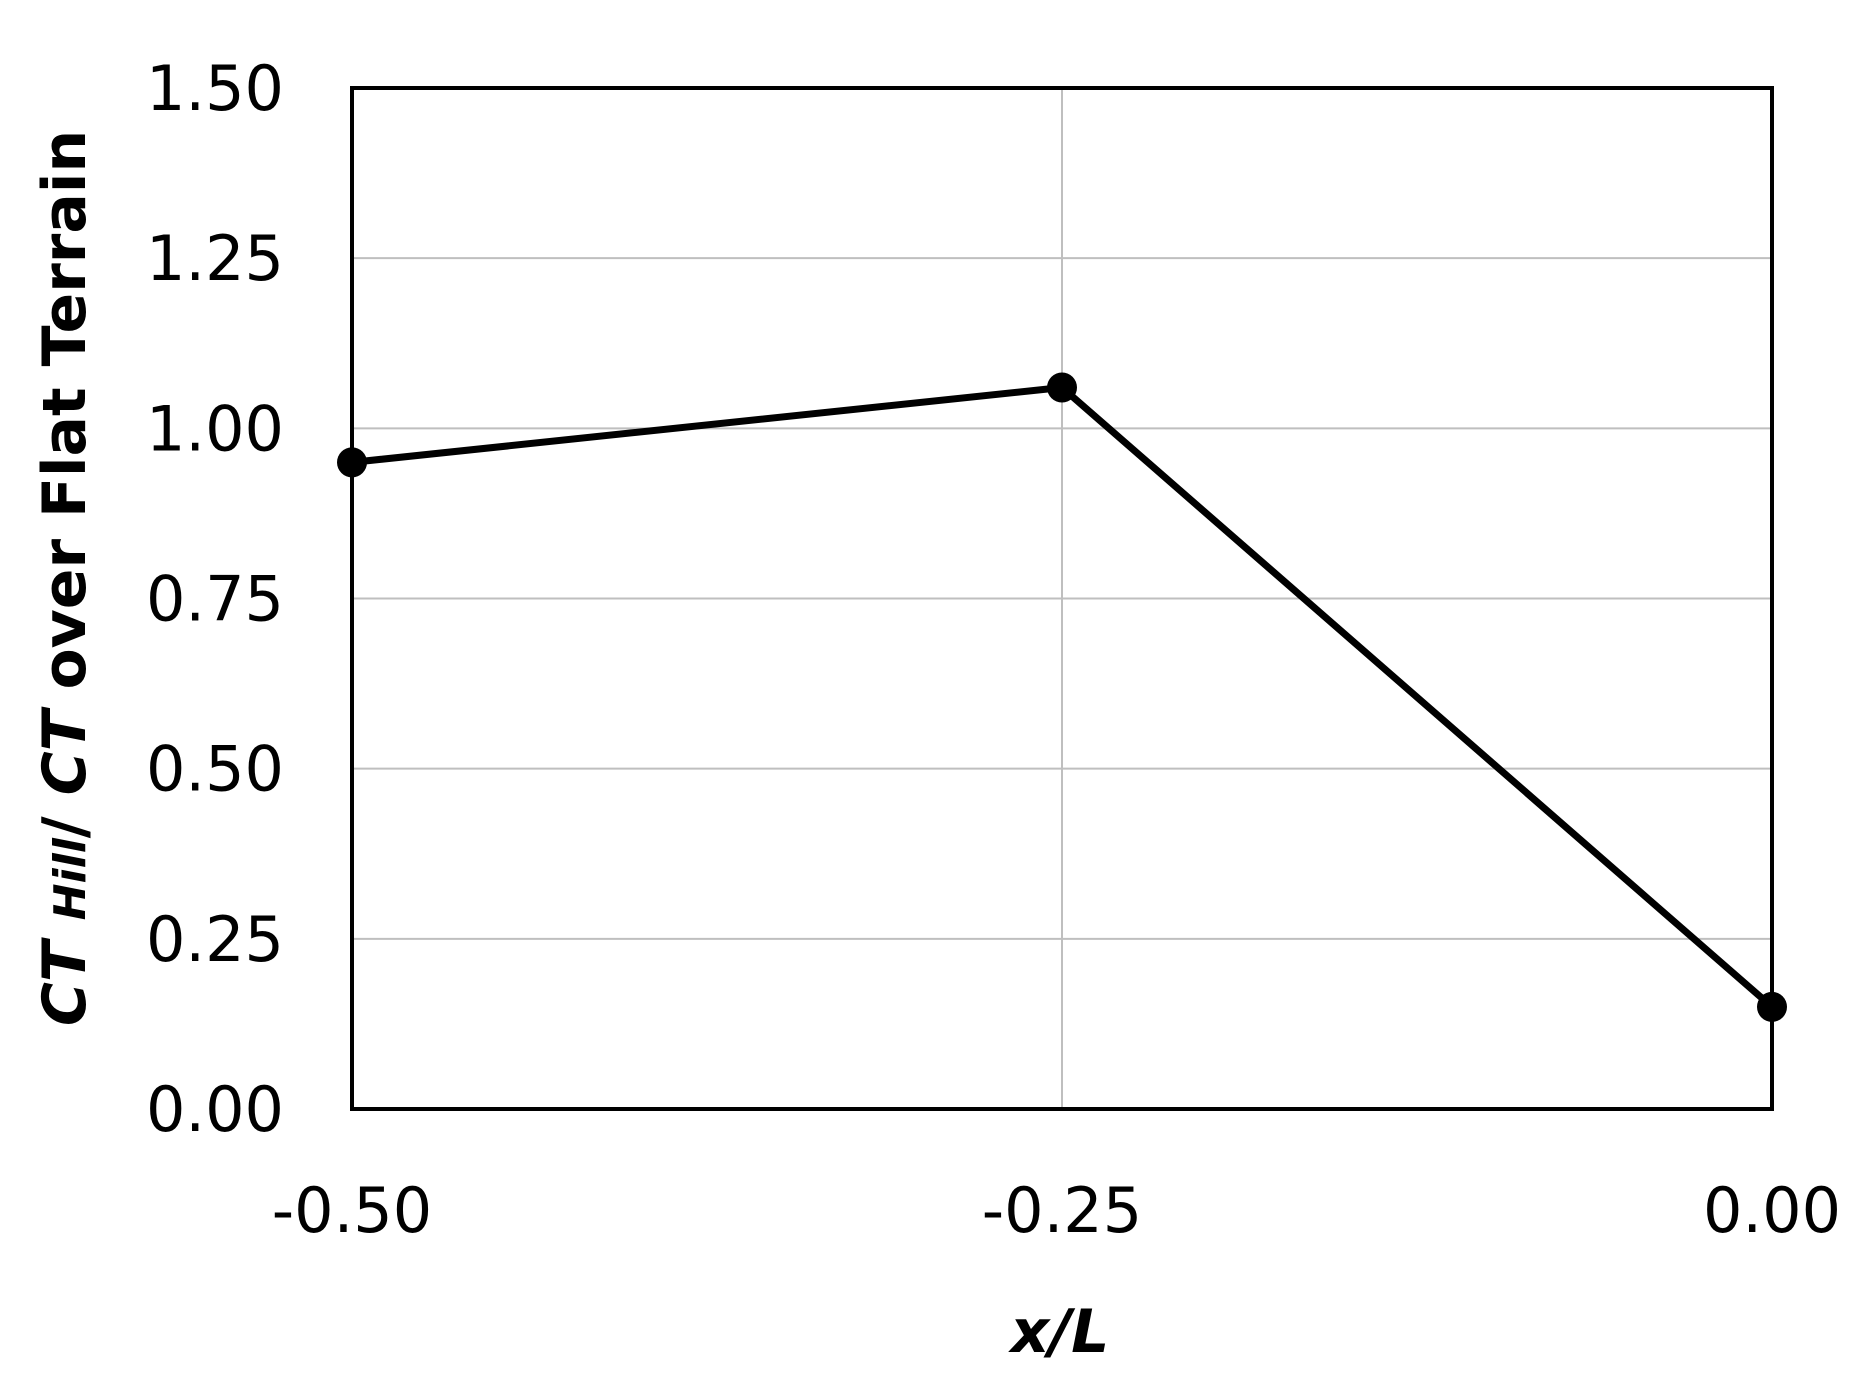 This screenshot has width=1851, height=1391. Describe the element at coordinates (1059, 1332) in the screenshot. I see `x-axis-title: x/L` at that location.